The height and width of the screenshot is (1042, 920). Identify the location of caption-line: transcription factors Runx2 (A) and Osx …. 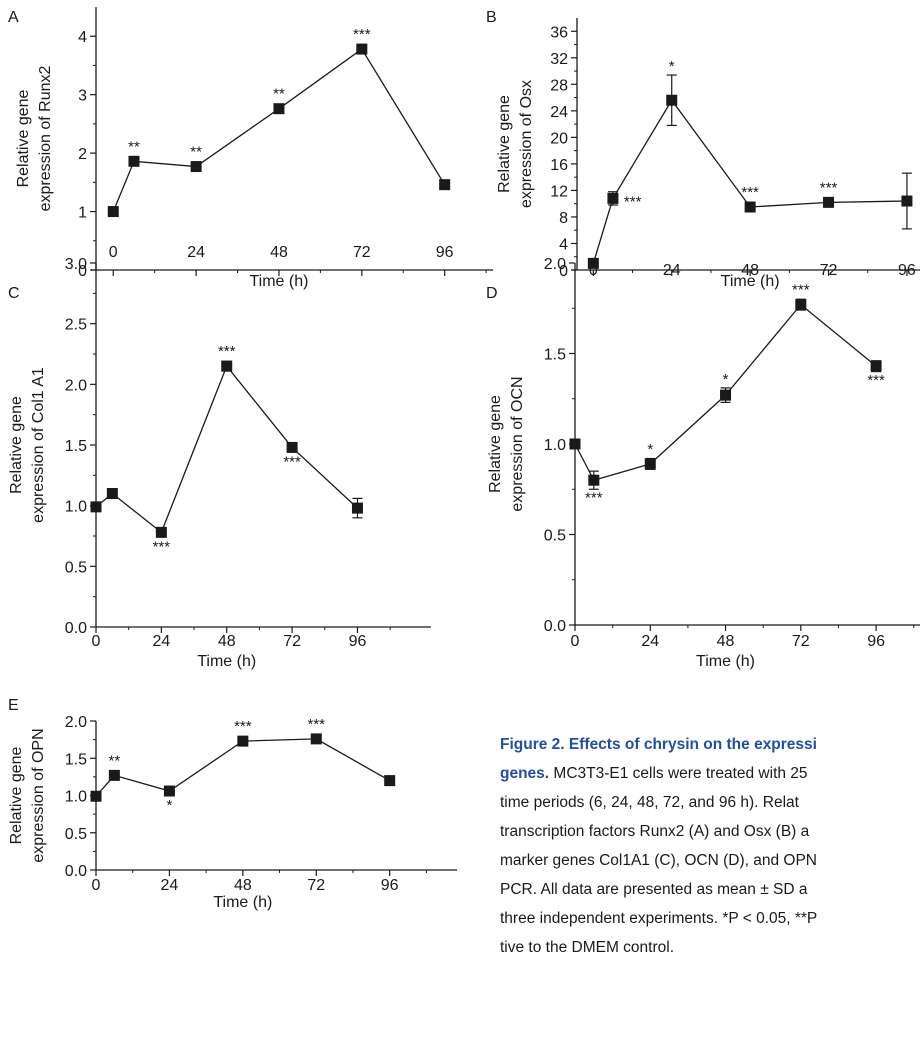
(710, 831).